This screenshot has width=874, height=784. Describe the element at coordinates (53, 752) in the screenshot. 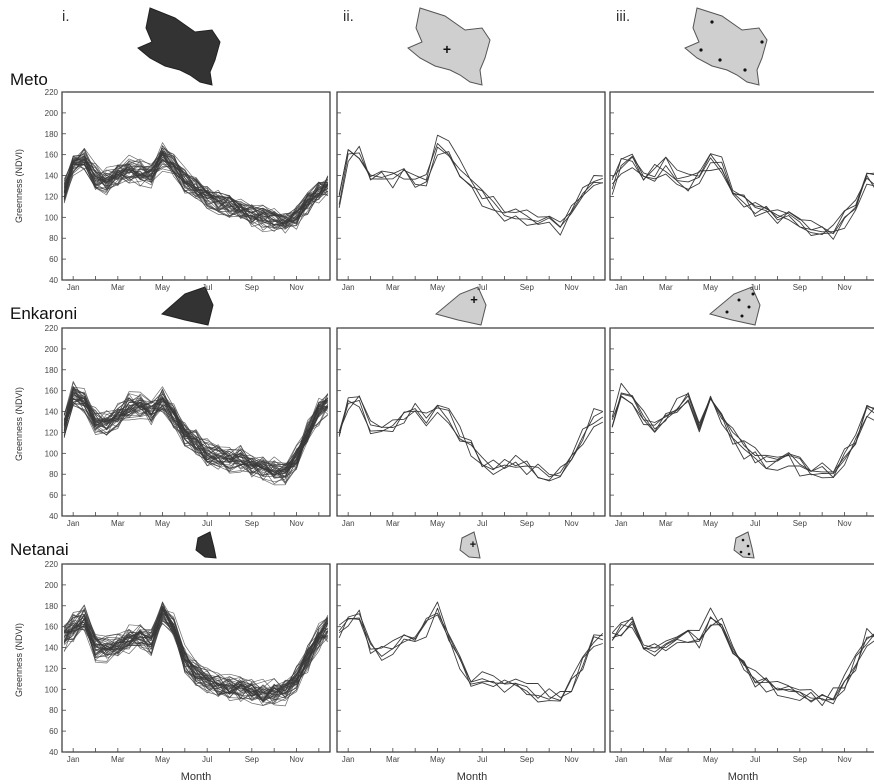

I see `y-tick-label: 40` at that location.